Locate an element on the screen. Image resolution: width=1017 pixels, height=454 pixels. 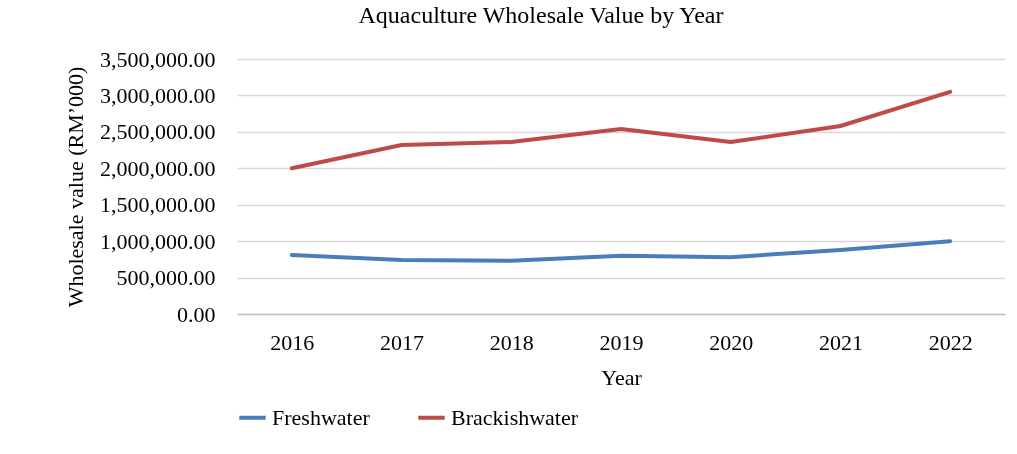
y-tick-label: 3,000,000.00 is located at coordinates (158, 95).